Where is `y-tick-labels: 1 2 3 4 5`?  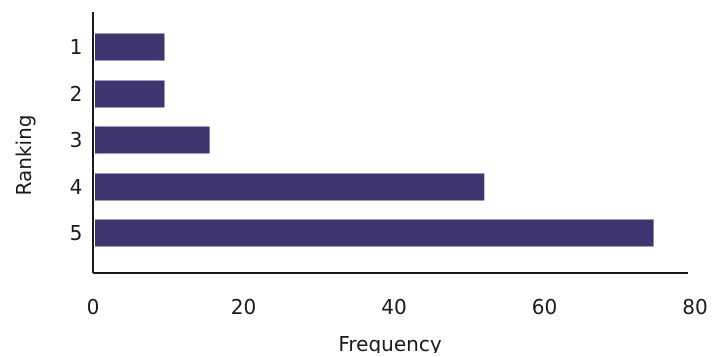
y-tick-labels: 1 2 3 4 5 is located at coordinates (76, 140).